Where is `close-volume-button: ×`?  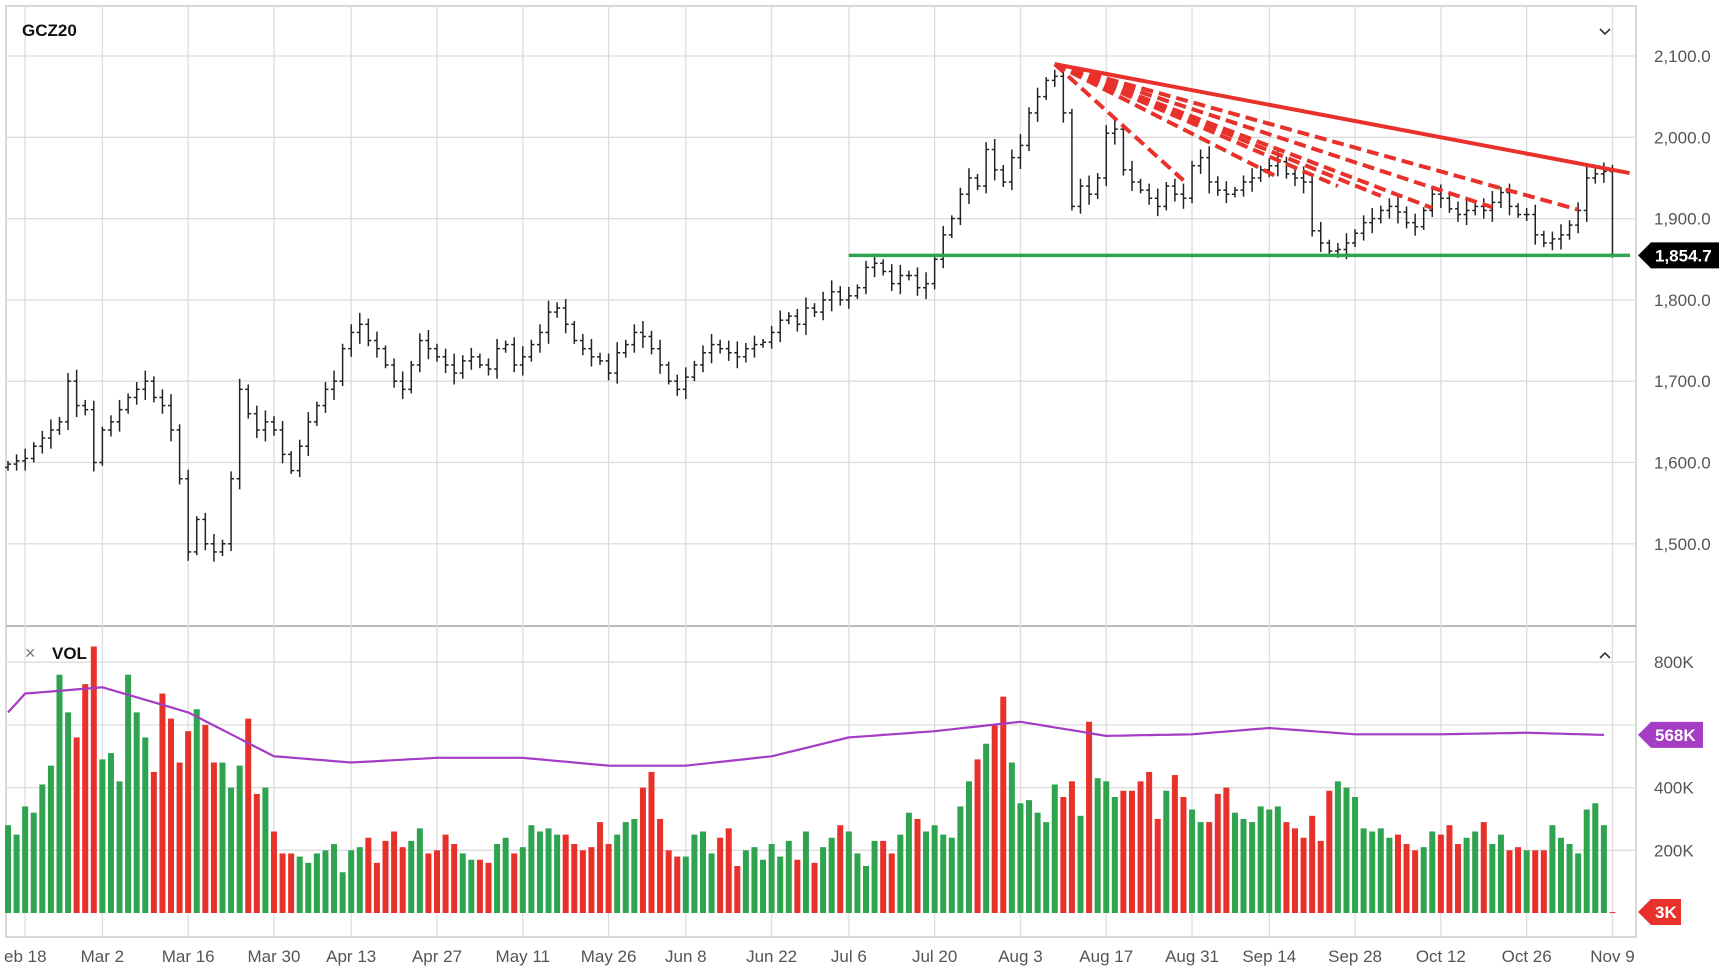 close-volume-button: × is located at coordinates (30, 653).